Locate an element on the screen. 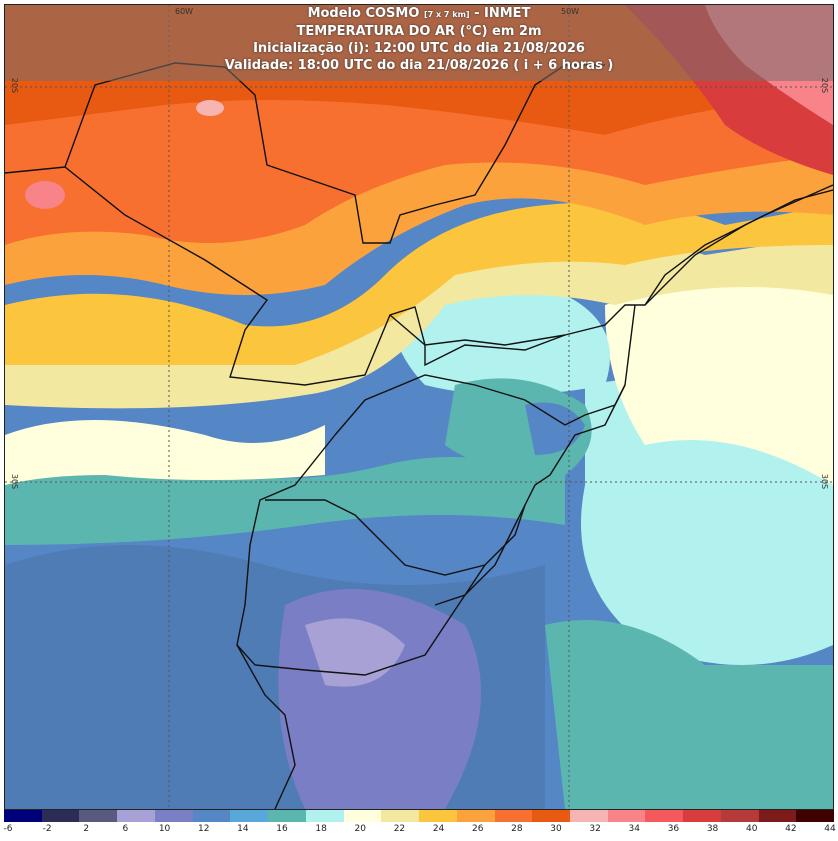 This screenshot has width=838, height=841. model-resolution: [7 x 7 km] is located at coordinates (446, 14).